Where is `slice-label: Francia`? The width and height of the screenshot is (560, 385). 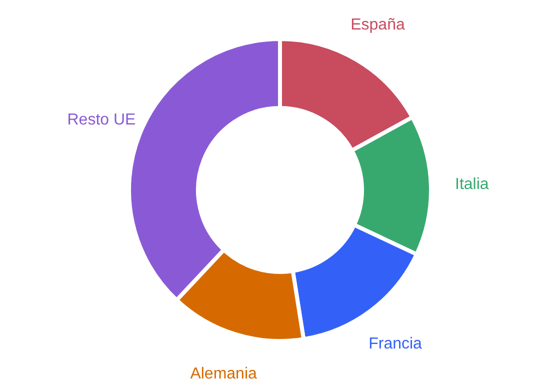
slice-label: Francia is located at coordinates (395, 344).